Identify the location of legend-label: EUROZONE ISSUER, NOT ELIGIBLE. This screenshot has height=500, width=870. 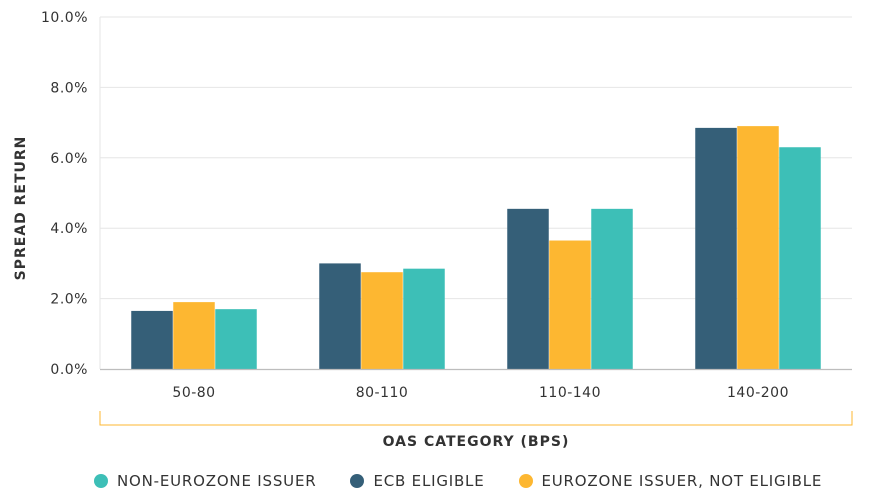
(682, 481).